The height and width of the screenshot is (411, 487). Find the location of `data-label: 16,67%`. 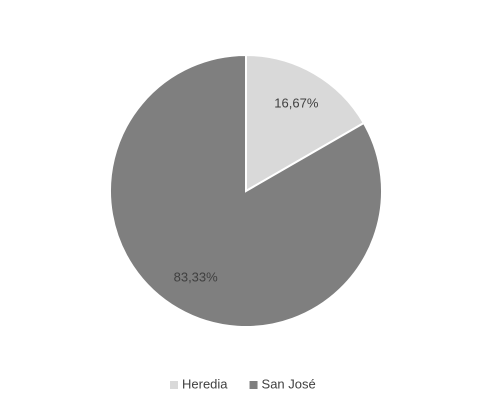

data-label: 16,67% is located at coordinates (296, 102).